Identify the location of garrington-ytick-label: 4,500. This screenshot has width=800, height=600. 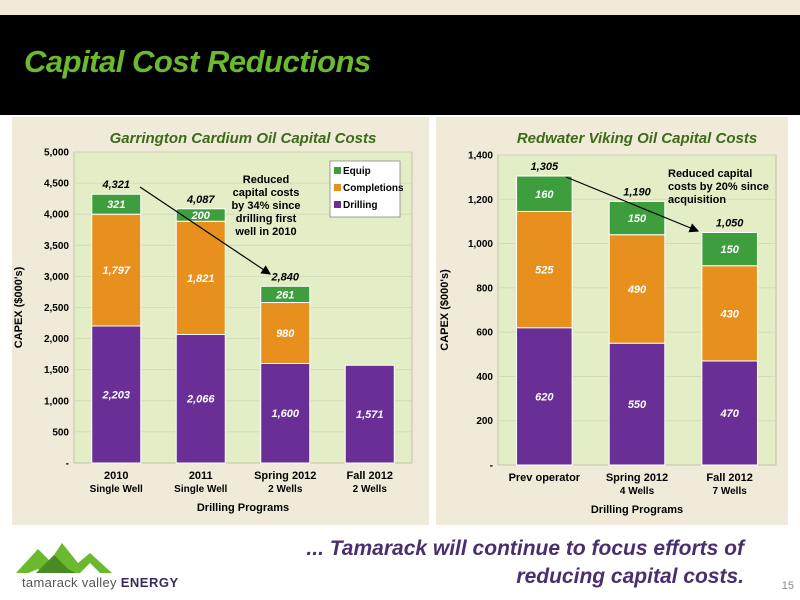
(56, 184).